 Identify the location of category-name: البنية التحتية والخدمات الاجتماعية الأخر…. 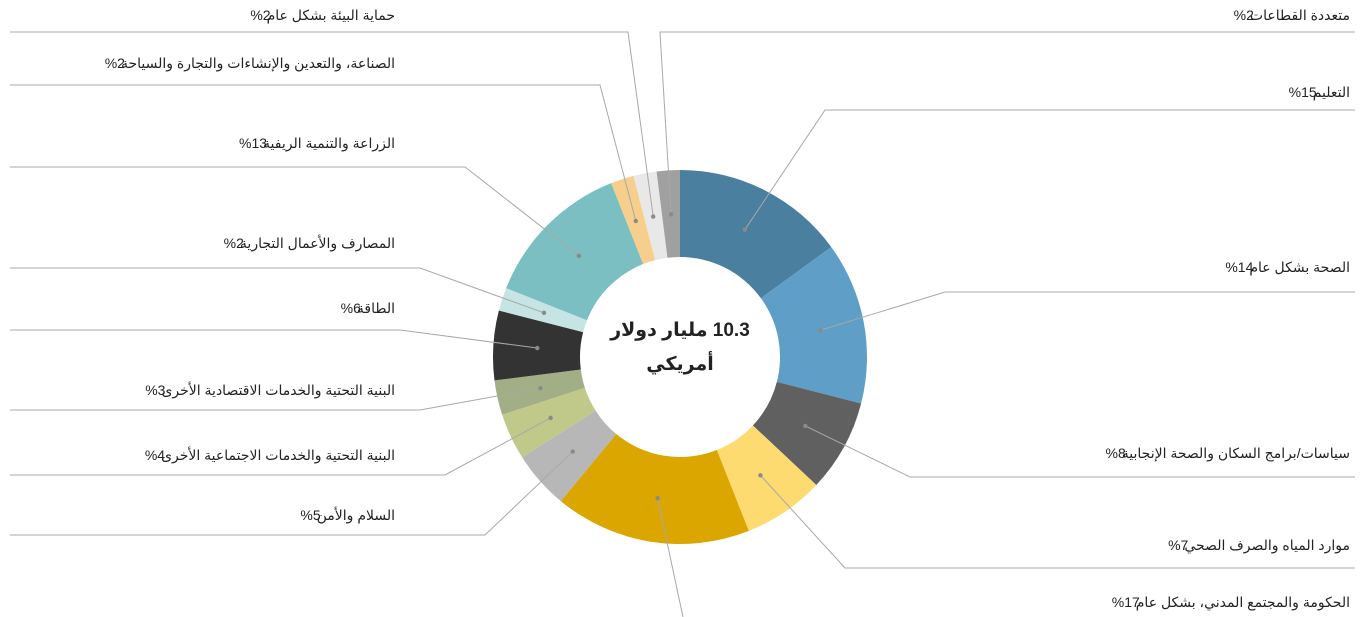
(278, 455).